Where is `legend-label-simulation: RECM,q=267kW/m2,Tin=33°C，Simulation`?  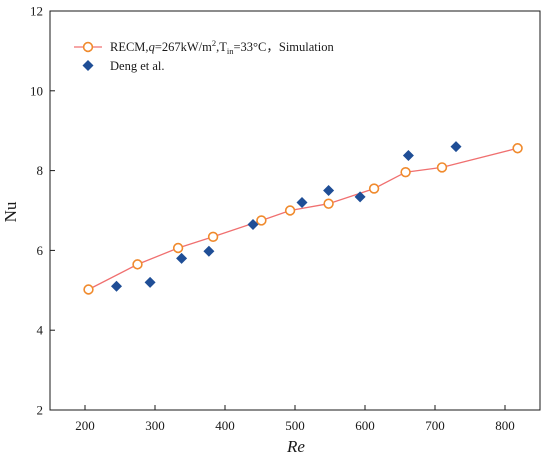 legend-label-simulation: RECM,q=267kW/m2,Tin=33°C，Simulation is located at coordinates (222, 47).